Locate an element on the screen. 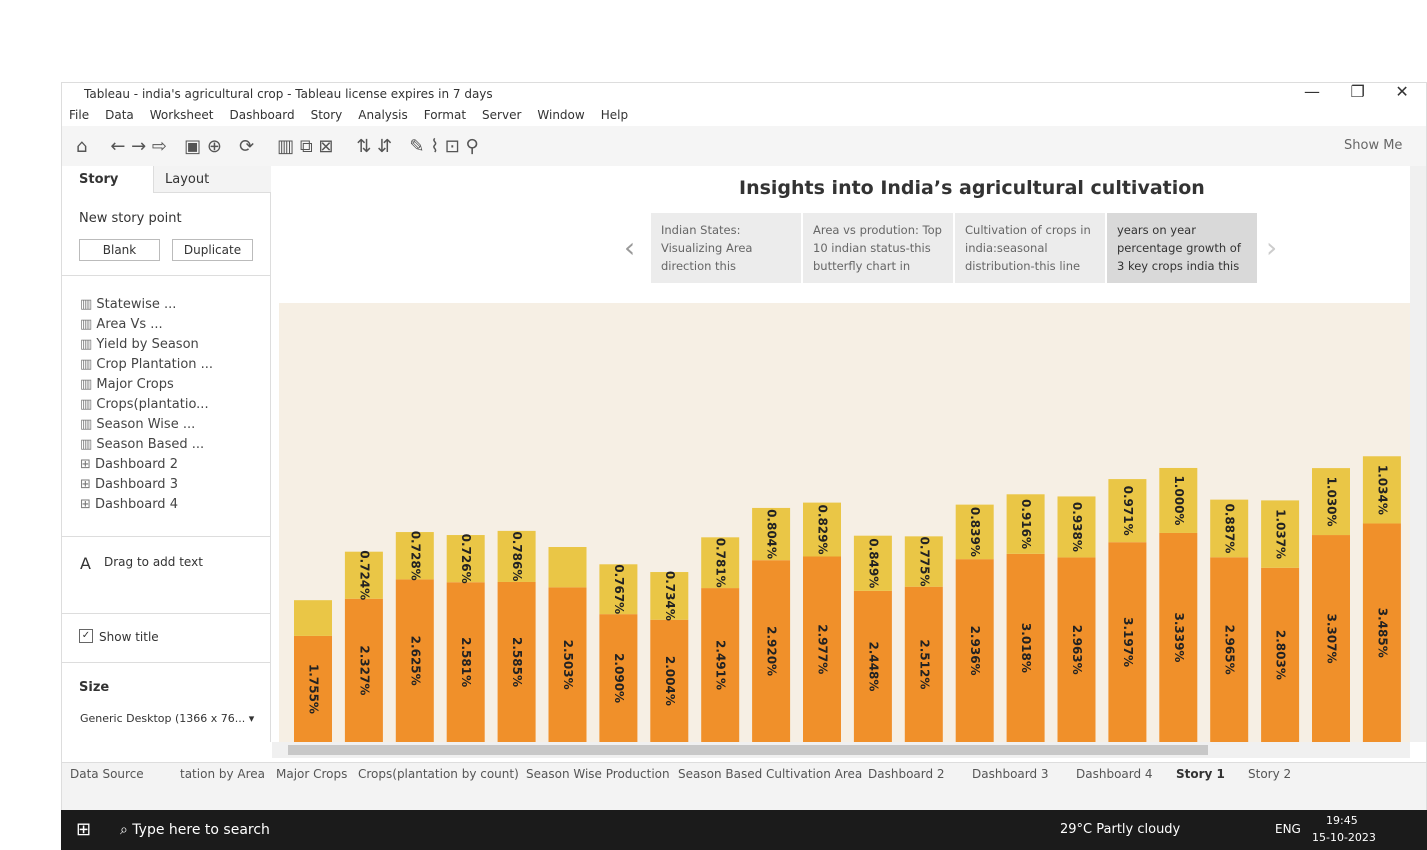 The height and width of the screenshot is (850, 1427). search-box: ⌕ Type here to search is located at coordinates (195, 830).